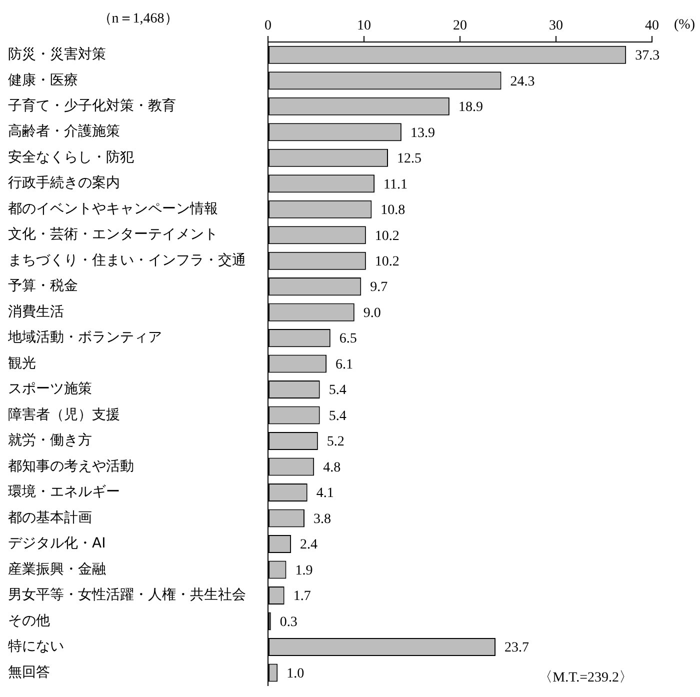 This screenshot has height=697, width=700. I want to click on x-tick-label: 10, so click(364, 26).